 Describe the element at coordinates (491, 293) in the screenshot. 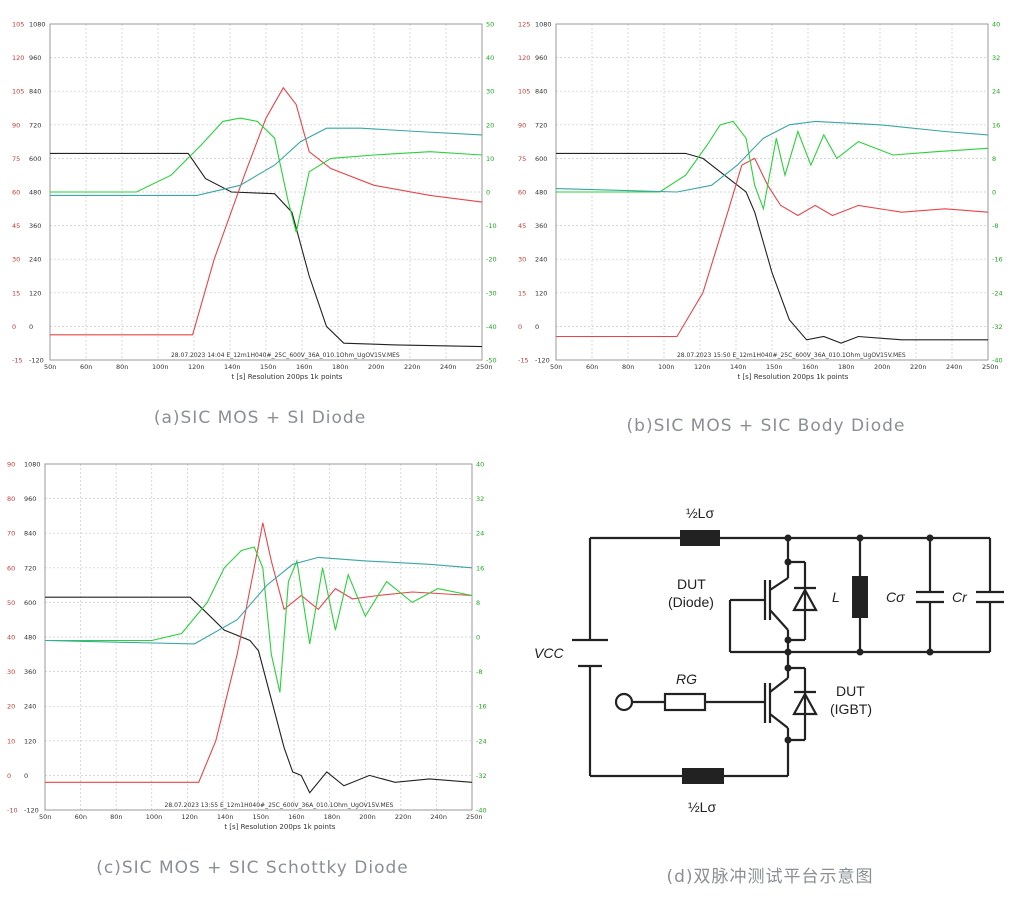

I see `right-tick-label: -30` at that location.